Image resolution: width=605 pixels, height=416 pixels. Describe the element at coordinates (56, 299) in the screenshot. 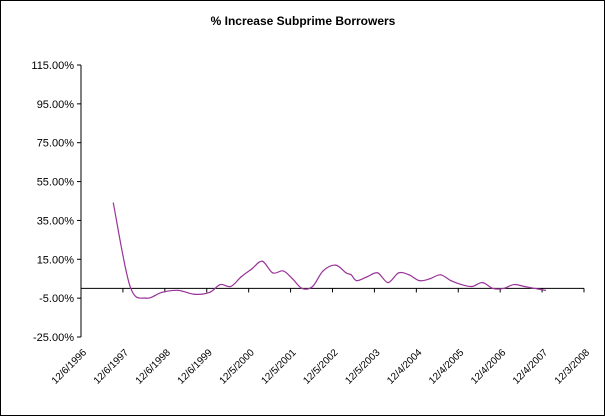

I see `y-tick-label: -5.00%` at that location.